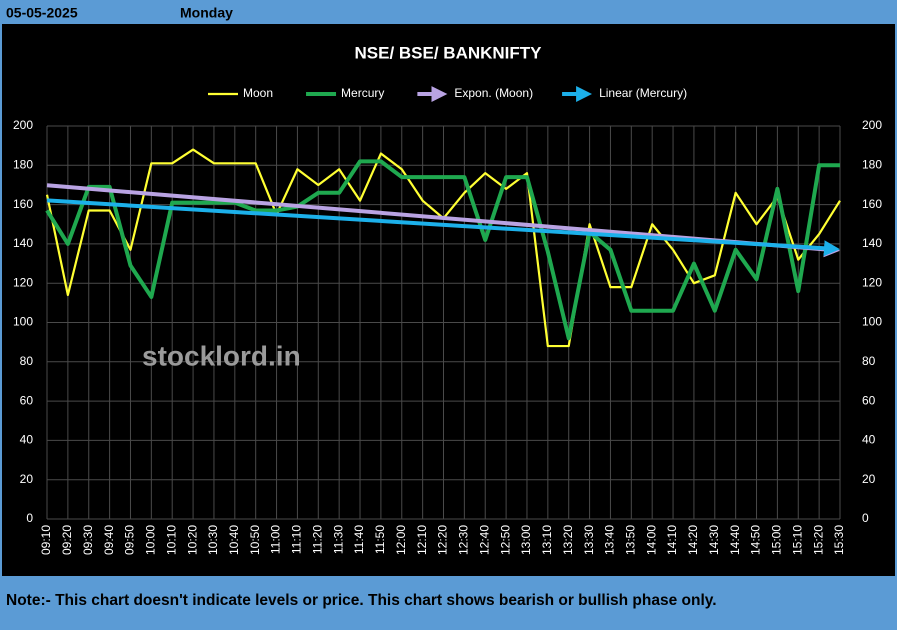 This screenshot has width=897, height=630. I want to click on x-tick-label: 10:50, so click(255, 540).